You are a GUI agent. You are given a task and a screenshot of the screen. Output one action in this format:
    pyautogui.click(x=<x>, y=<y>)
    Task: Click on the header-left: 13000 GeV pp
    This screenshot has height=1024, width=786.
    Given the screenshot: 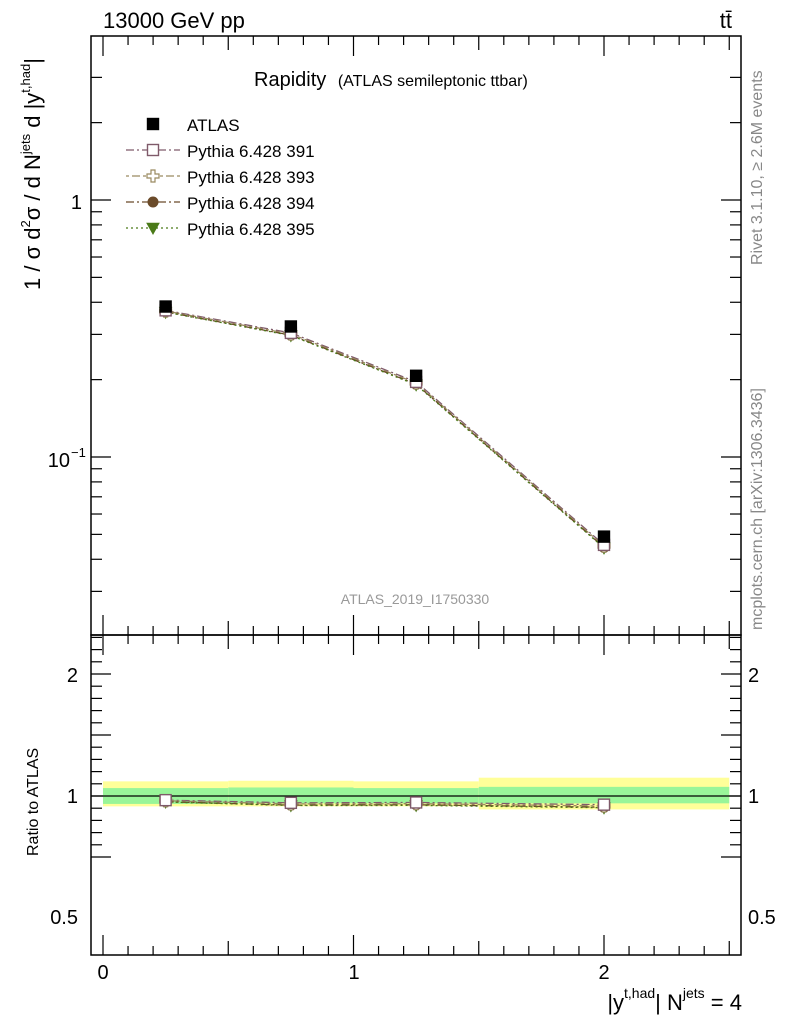 What is the action you would take?
    pyautogui.click(x=174, y=20)
    